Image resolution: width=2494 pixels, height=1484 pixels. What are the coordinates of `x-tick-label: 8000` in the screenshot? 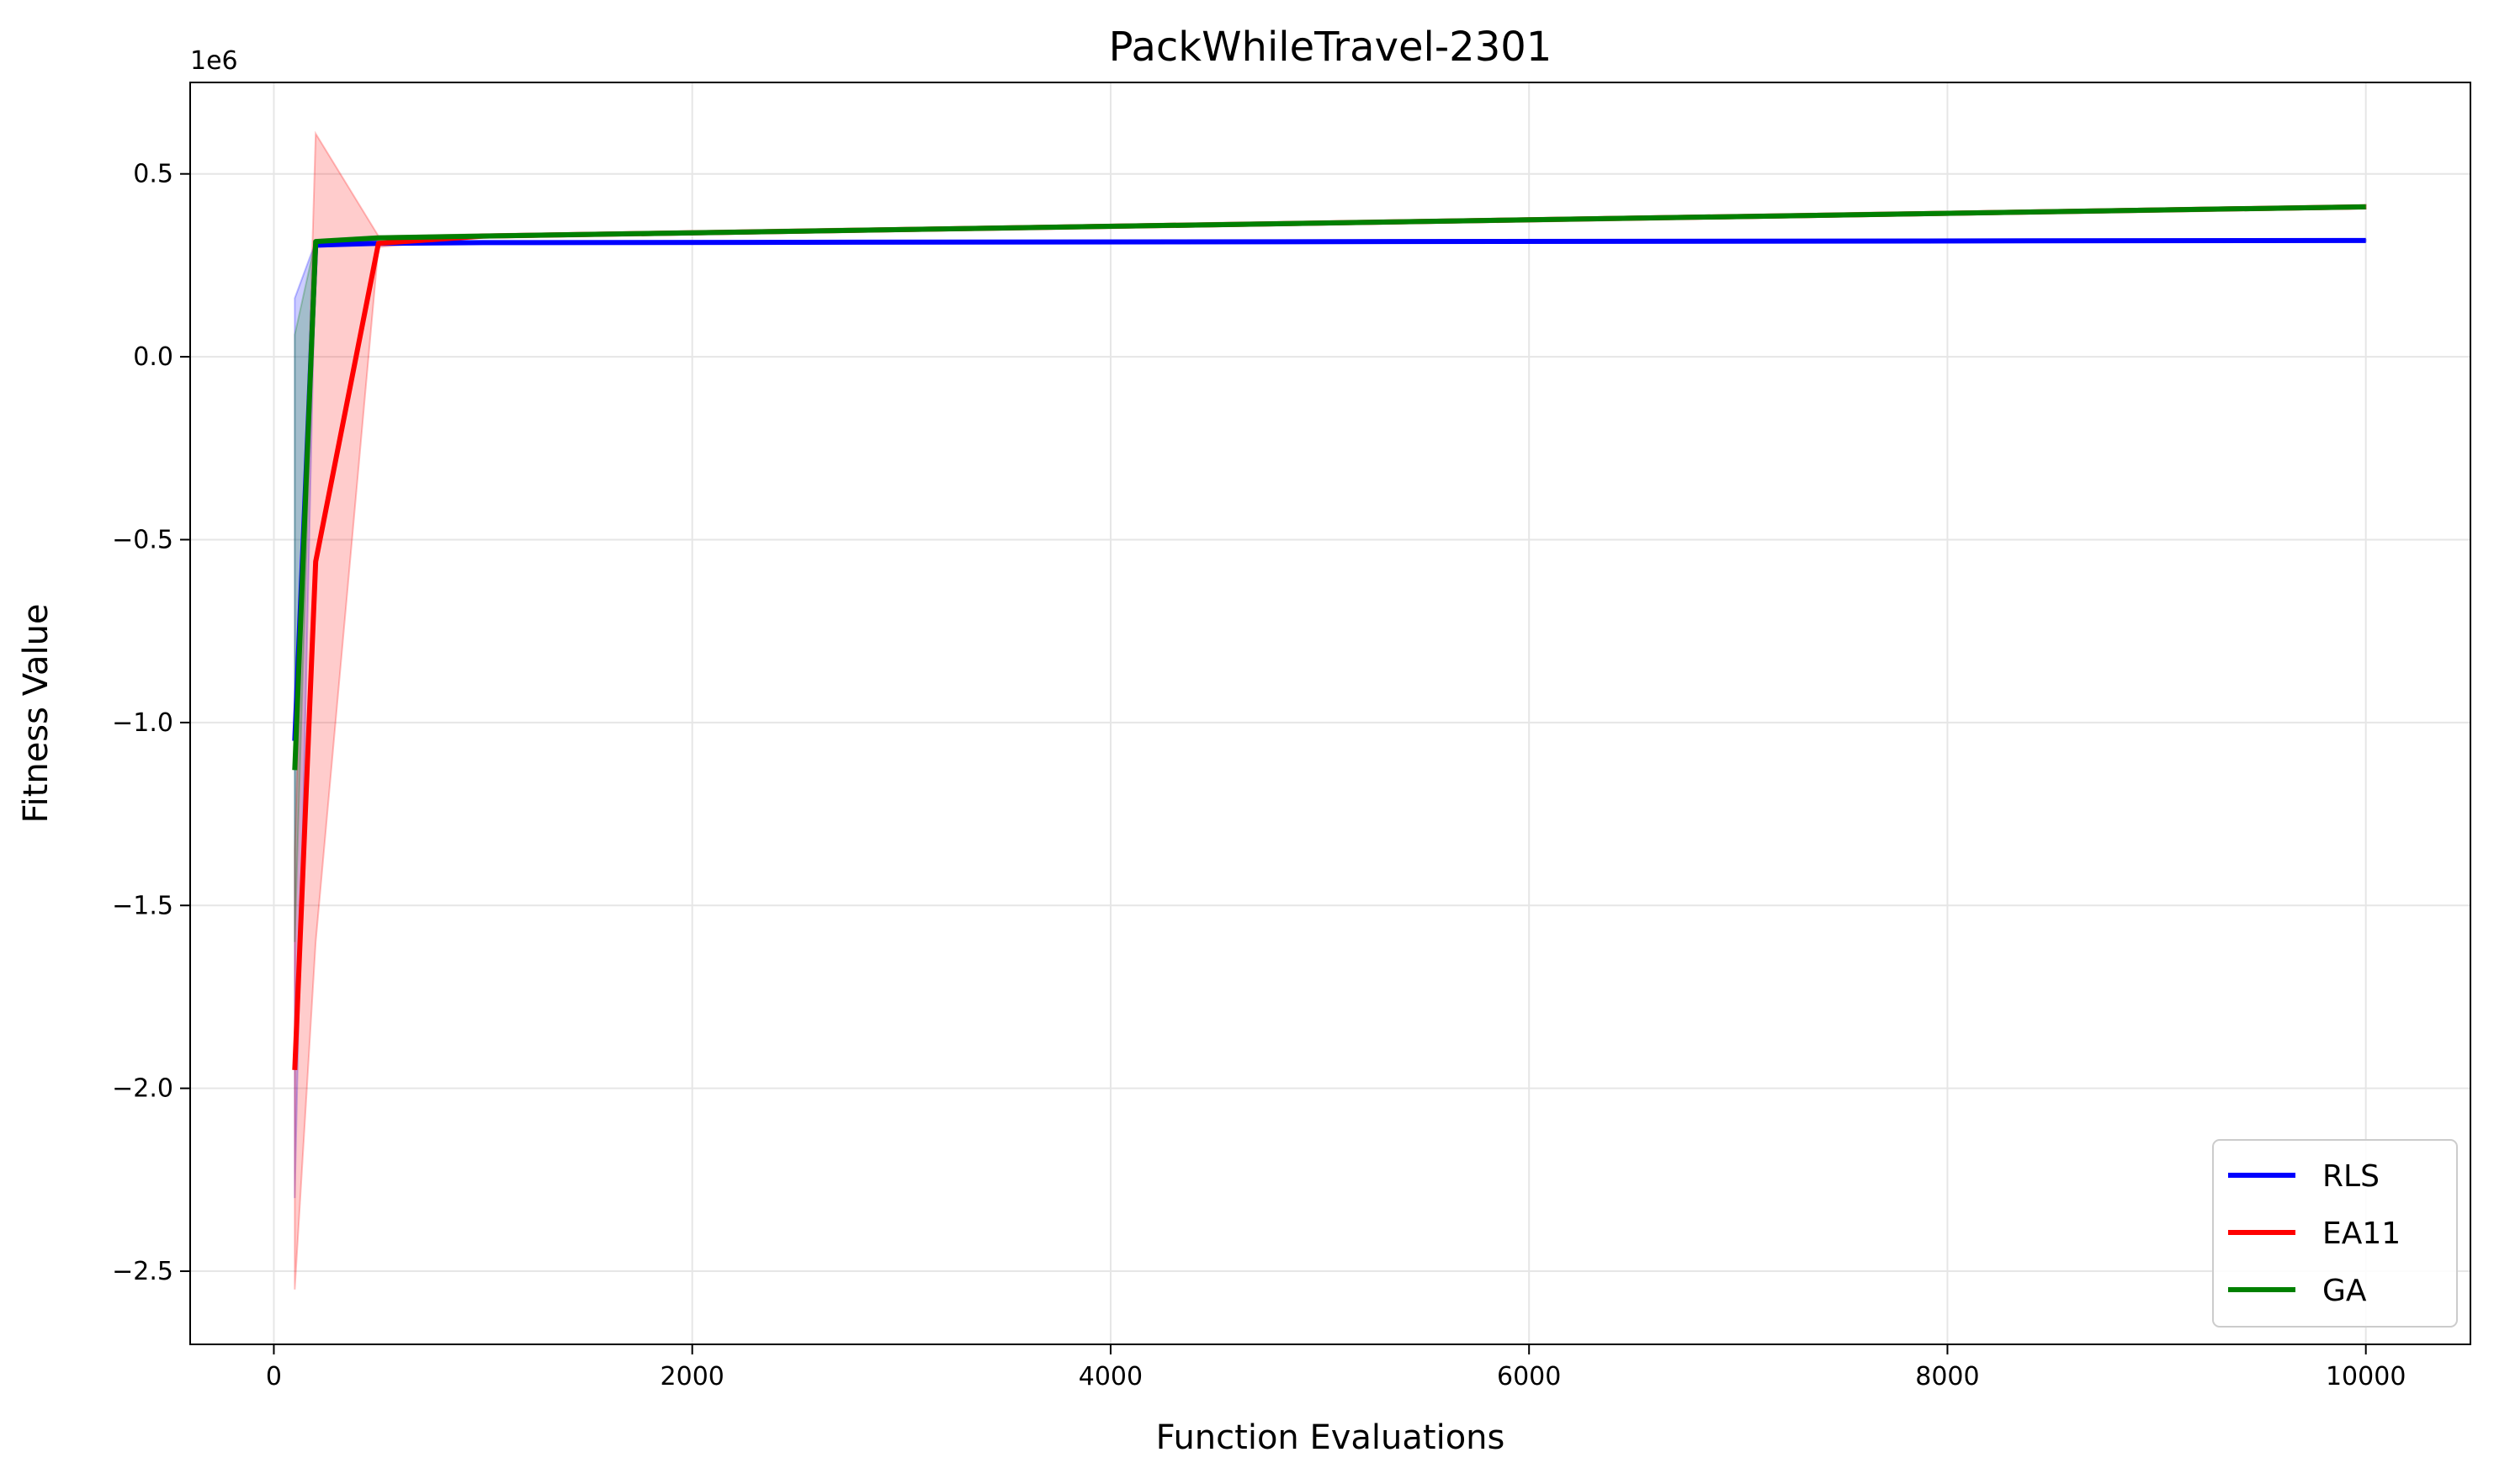 It's located at (1947, 1376).